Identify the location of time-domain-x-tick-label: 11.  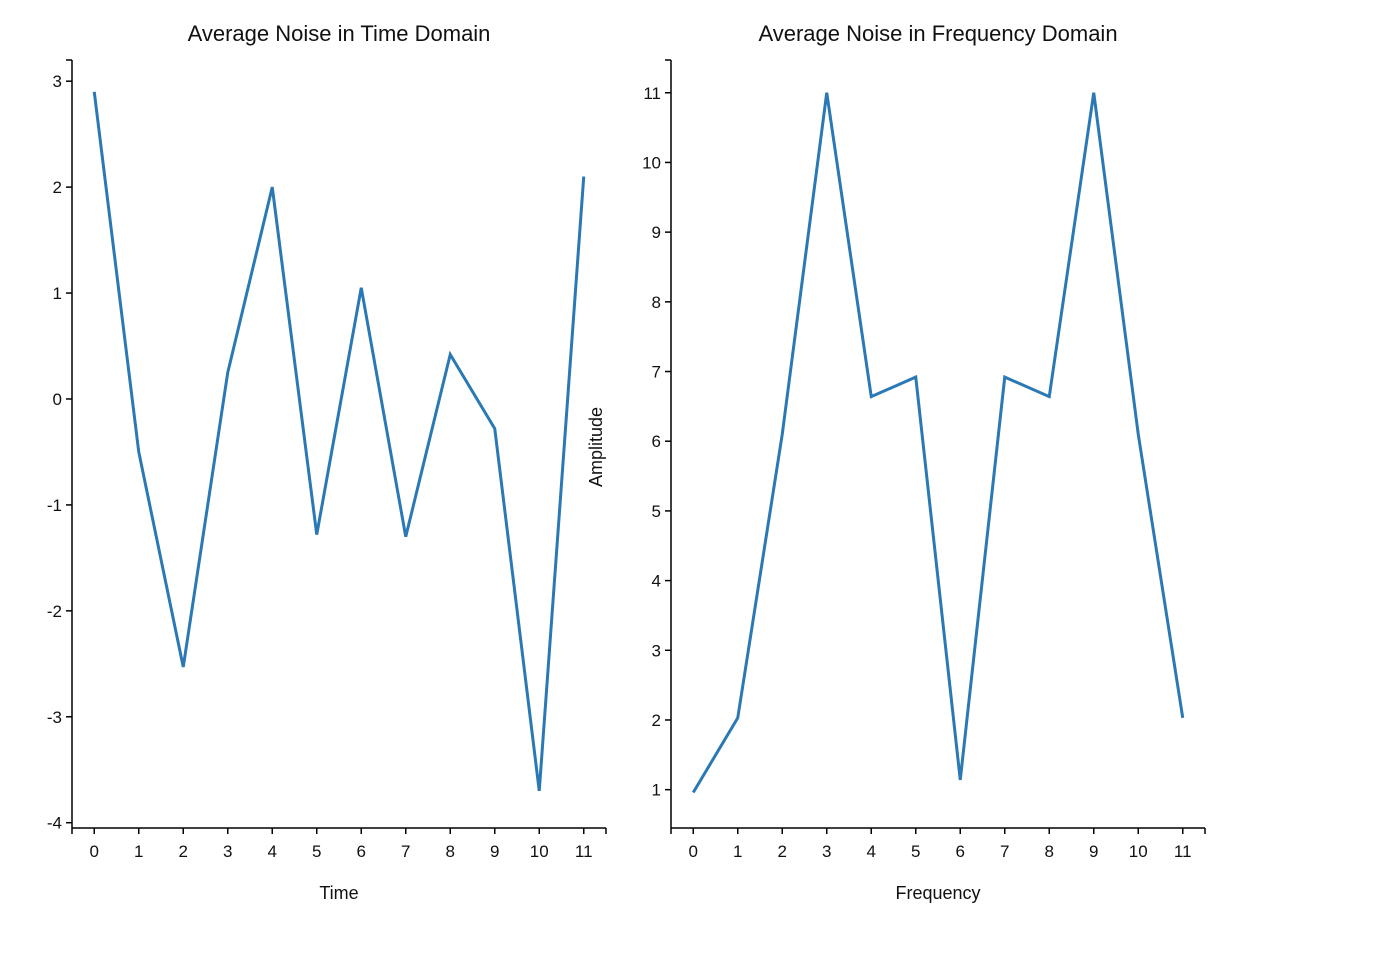
(584, 851).